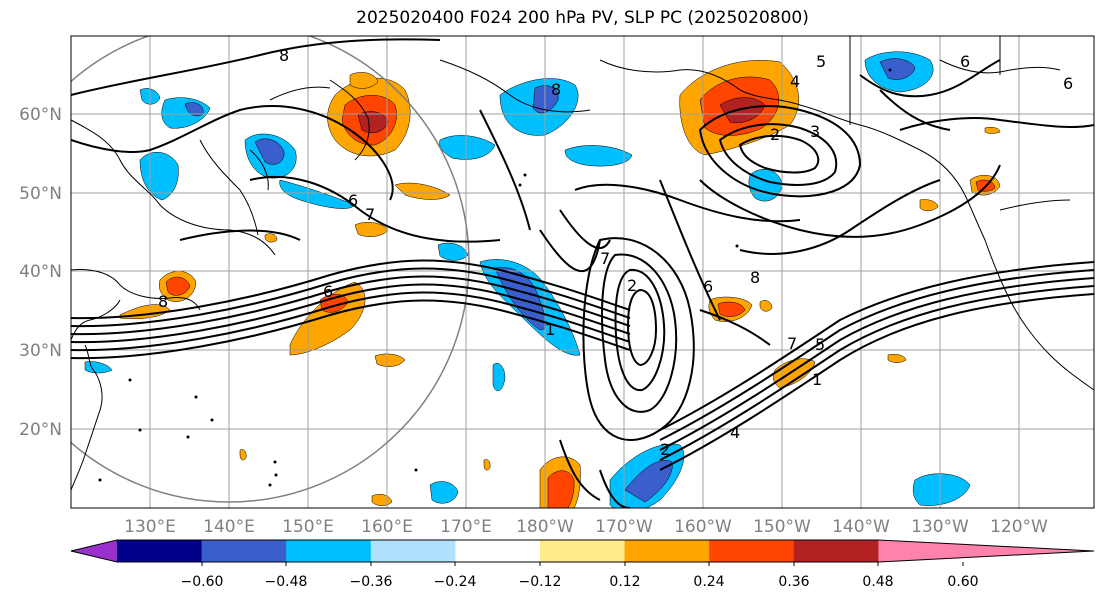  What do you see at coordinates (371, 582) in the screenshot?
I see `colorbar-tick-label: −0.36` at bounding box center [371, 582].